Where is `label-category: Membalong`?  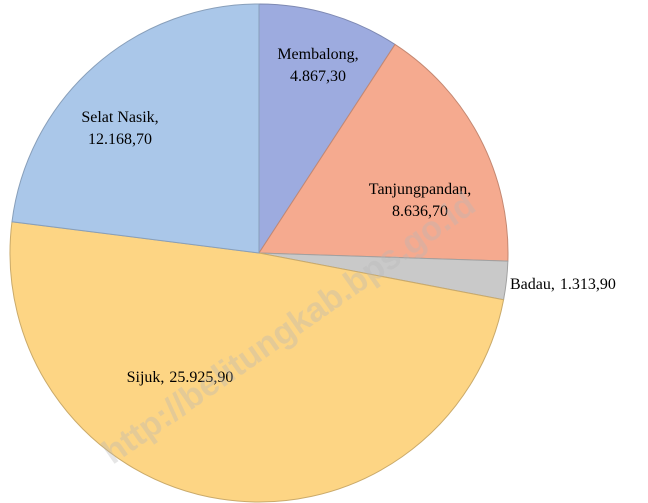 label-category: Membalong is located at coordinates (315, 54).